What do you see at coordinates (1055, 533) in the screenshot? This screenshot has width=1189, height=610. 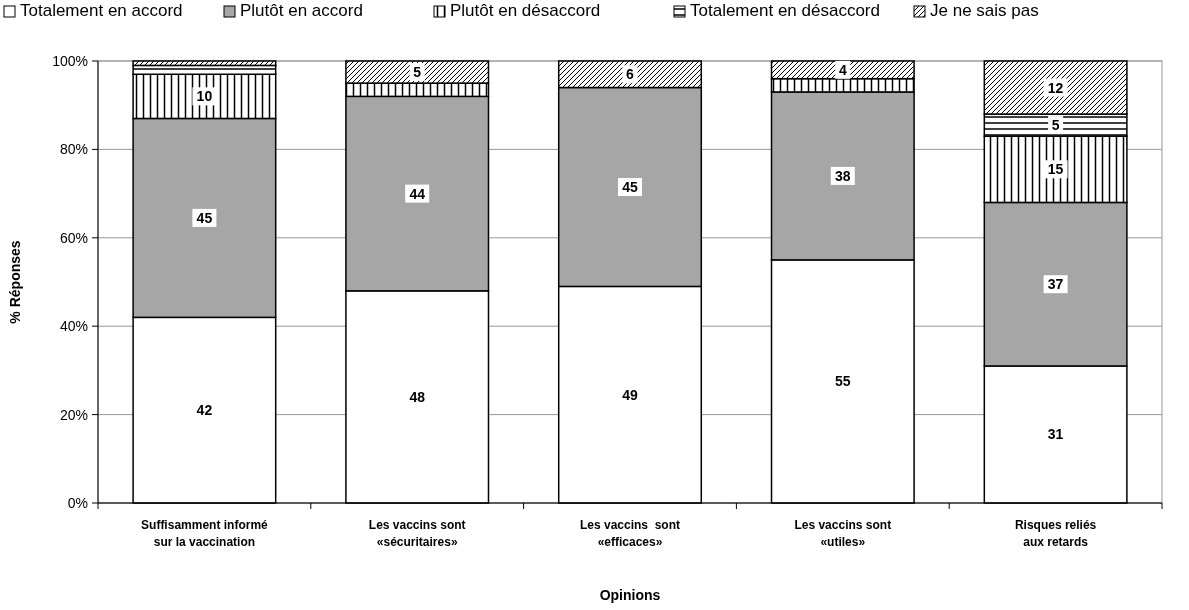 I see `x-tick-label: Risques reliés aux retards` at bounding box center [1055, 533].